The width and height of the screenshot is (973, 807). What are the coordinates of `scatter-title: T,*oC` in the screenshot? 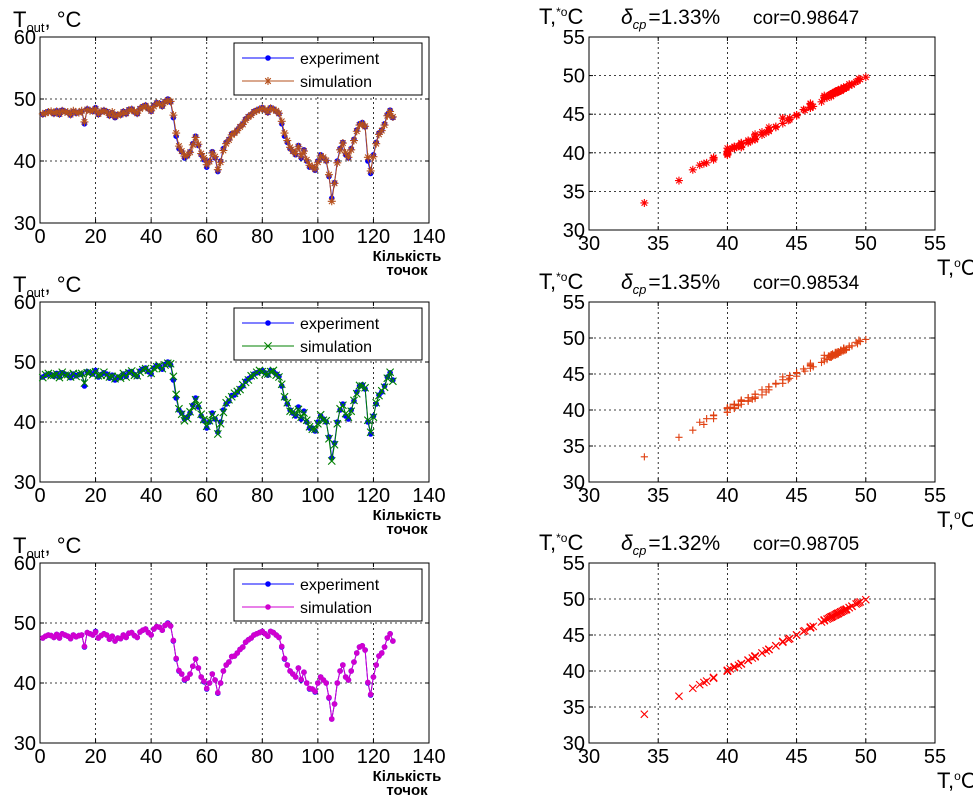 It's located at (561, 542).